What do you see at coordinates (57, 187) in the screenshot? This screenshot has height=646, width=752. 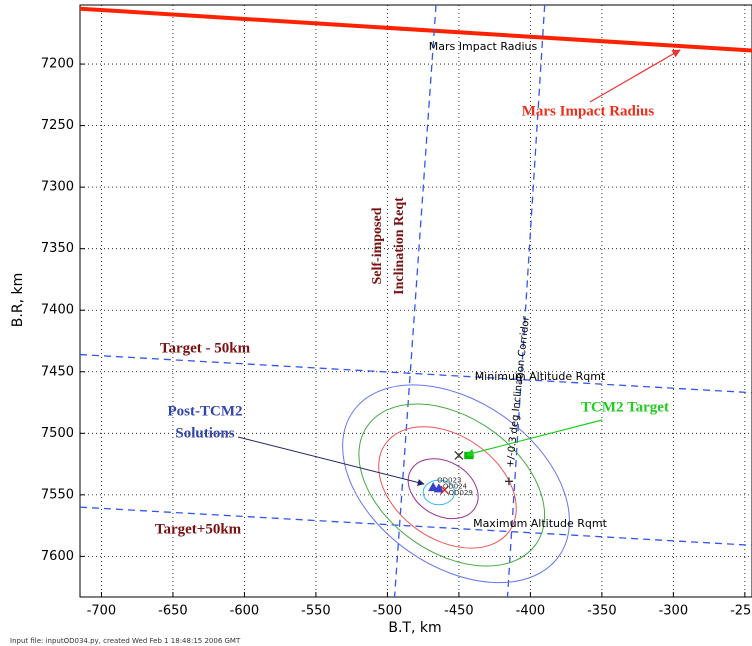 I see `y-tick-label: 7300` at bounding box center [57, 187].